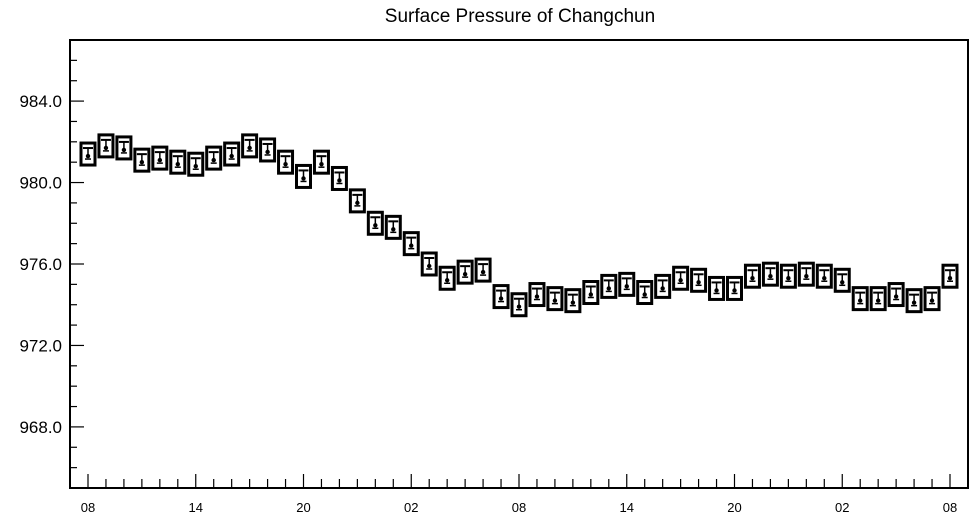 The height and width of the screenshot is (520, 975). Describe the element at coordinates (40, 183) in the screenshot. I see `y-tick-label: 980.0` at that location.